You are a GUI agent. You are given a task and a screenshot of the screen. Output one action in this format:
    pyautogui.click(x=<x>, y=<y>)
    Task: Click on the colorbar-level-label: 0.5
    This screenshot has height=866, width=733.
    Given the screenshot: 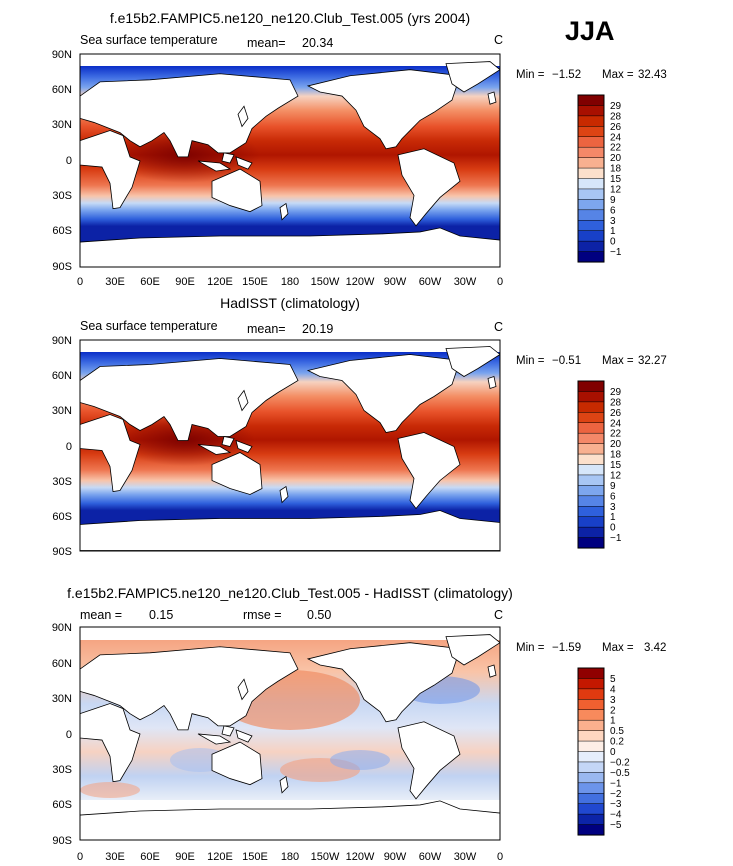 What is the action you would take?
    pyautogui.click(x=617, y=731)
    